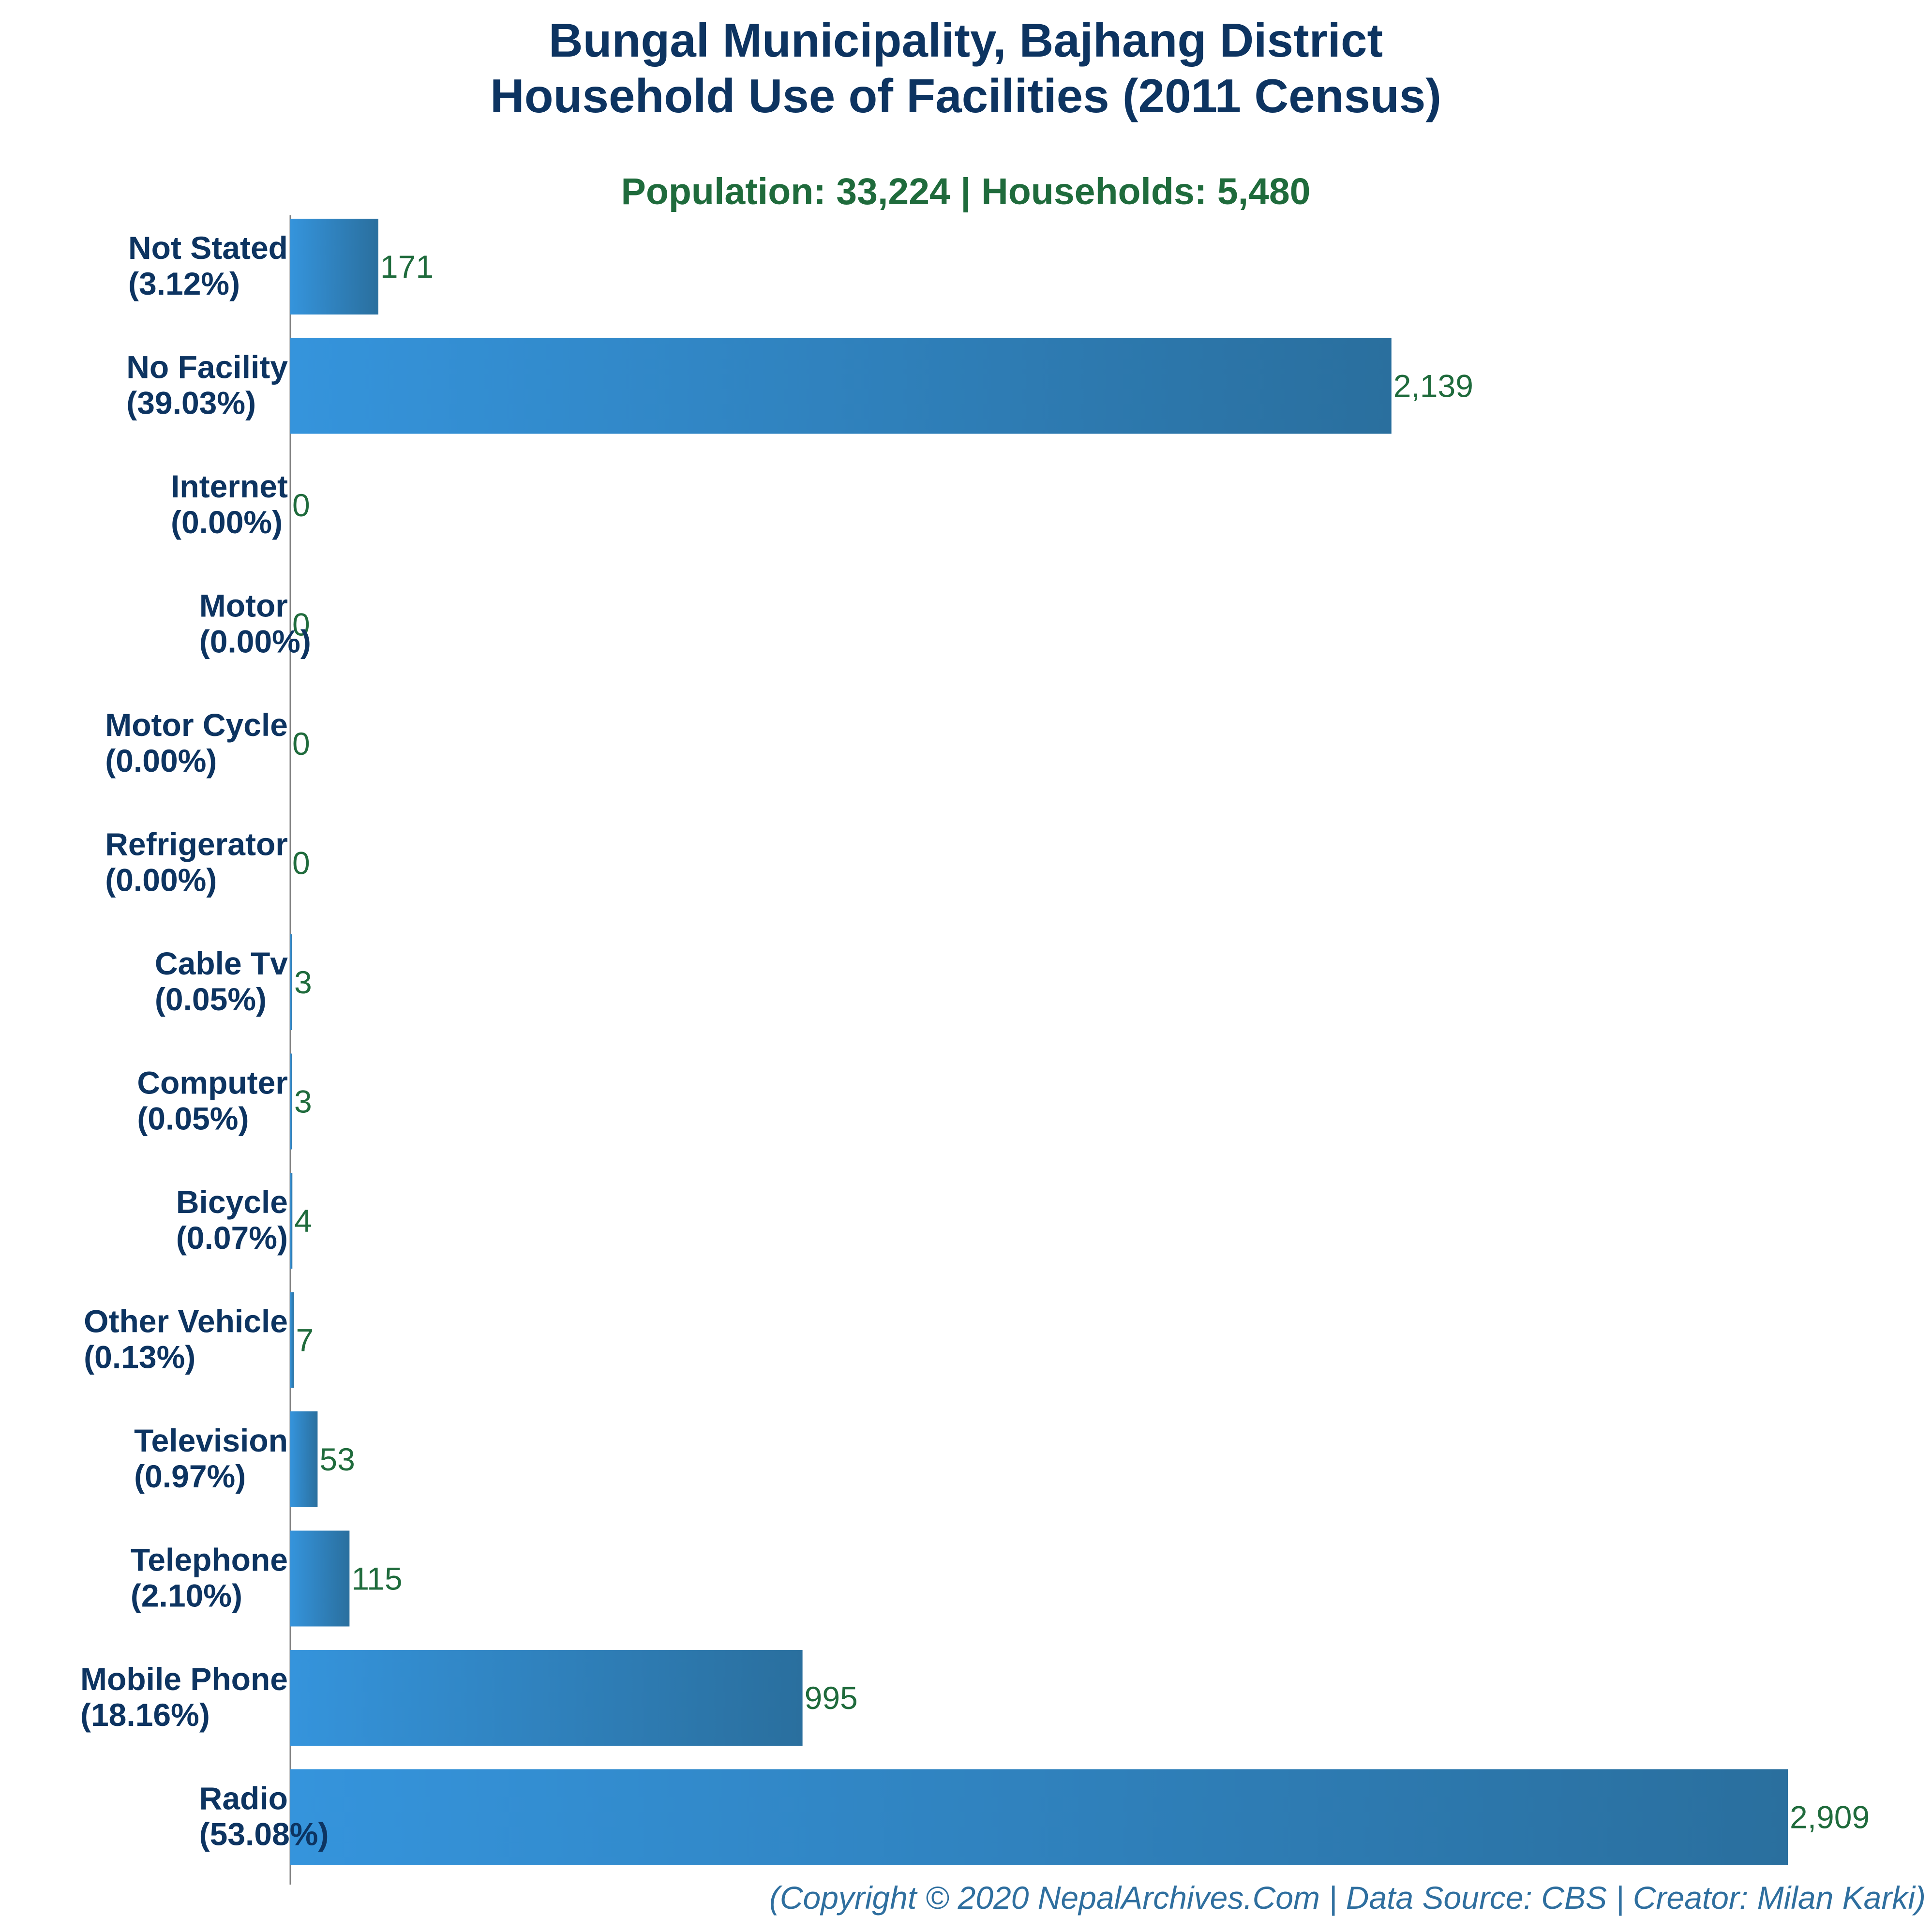  Describe the element at coordinates (1039, 1817) in the screenshot. I see `bar-radio` at that location.